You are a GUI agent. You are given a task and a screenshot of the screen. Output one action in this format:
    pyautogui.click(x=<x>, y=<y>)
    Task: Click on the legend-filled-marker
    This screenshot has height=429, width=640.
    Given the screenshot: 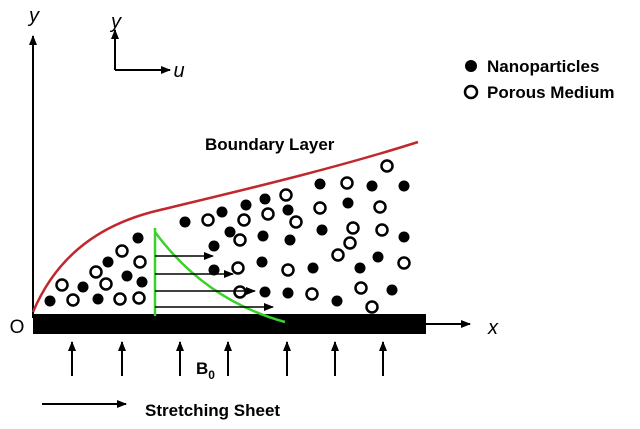 What is the action you would take?
    pyautogui.click(x=471, y=66)
    